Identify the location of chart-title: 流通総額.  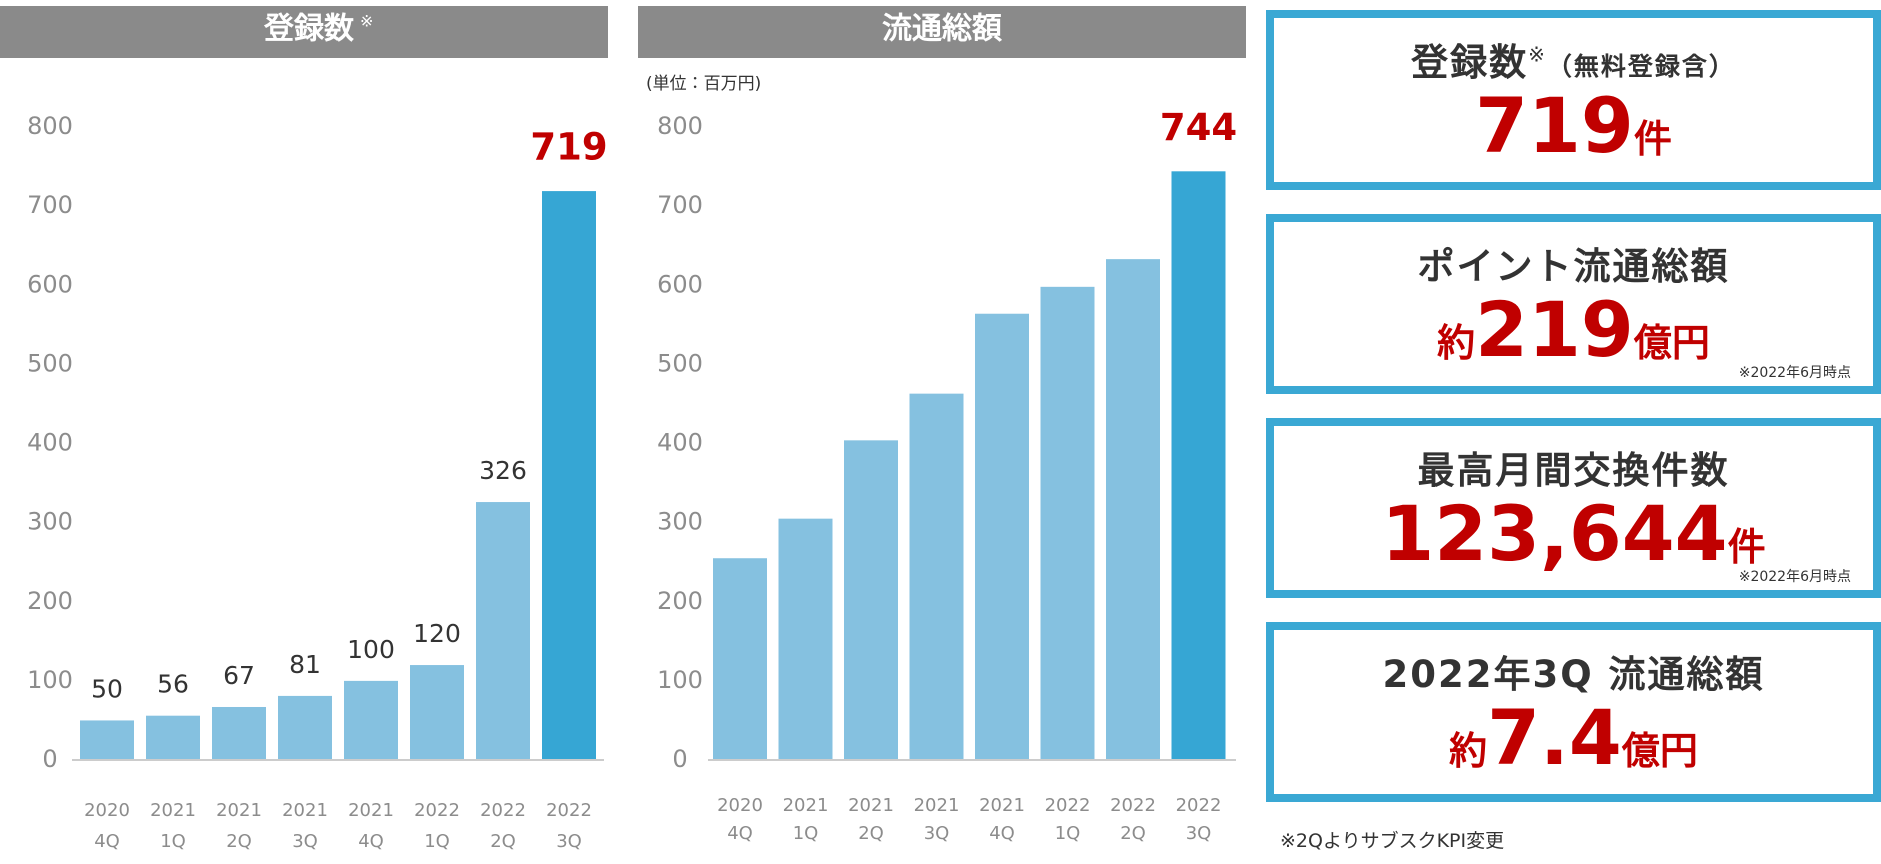
(942, 29).